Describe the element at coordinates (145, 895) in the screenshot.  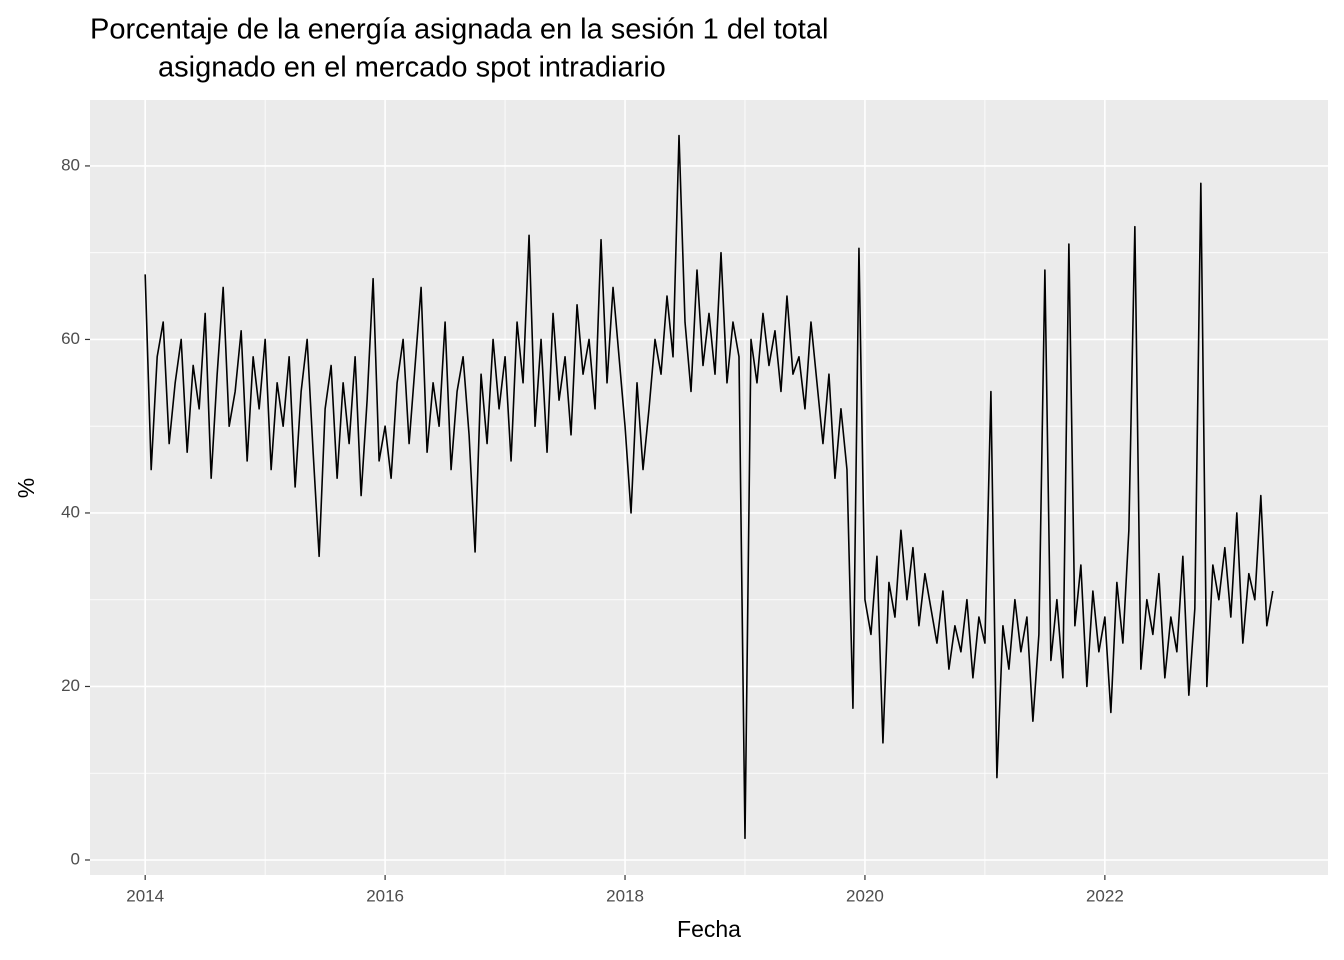
I see `x-tick-label: 2014` at that location.